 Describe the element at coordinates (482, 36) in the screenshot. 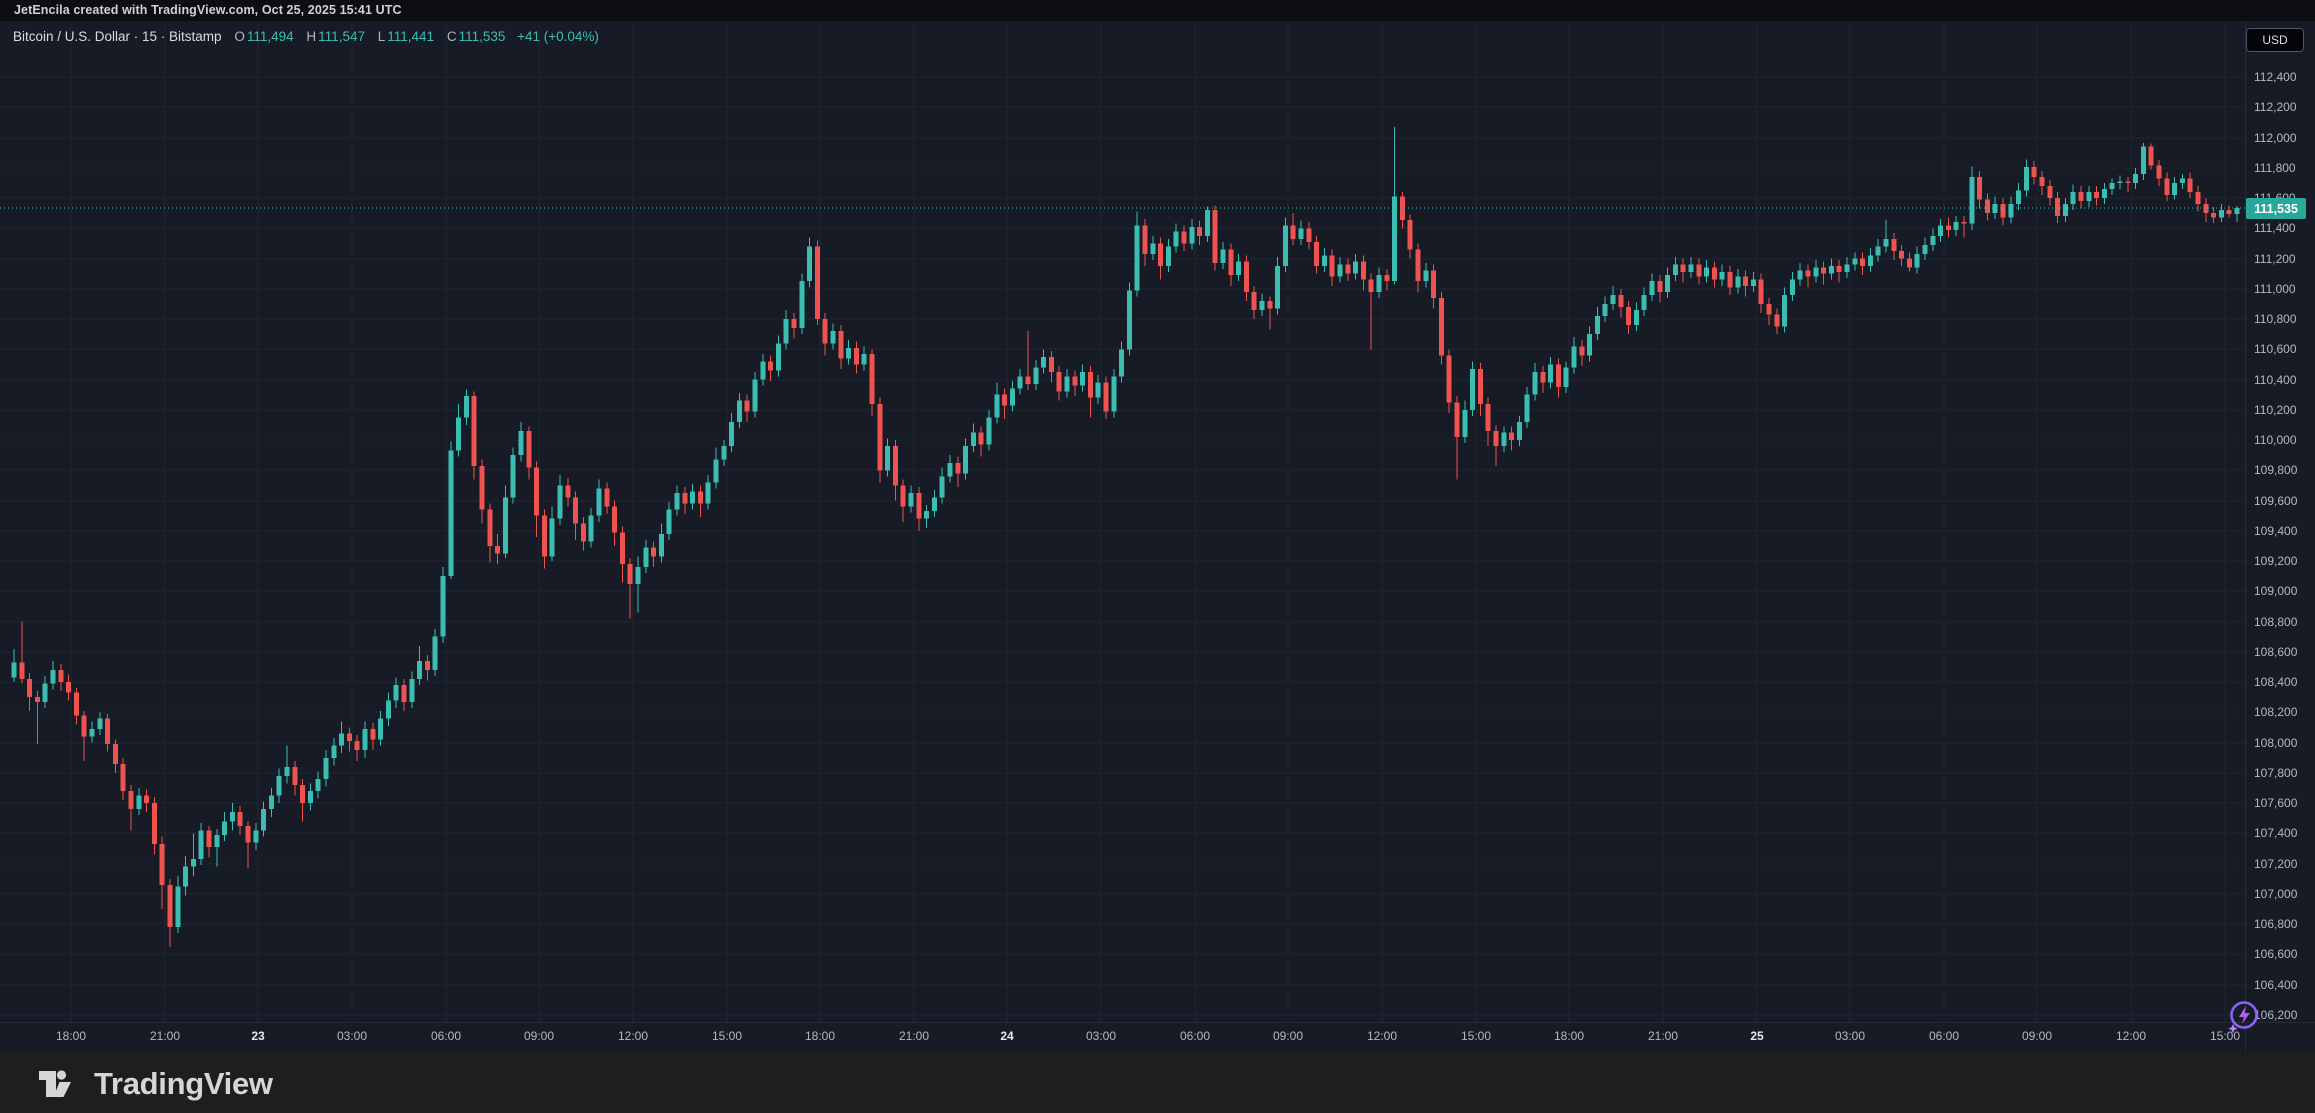

I see `close-value: 111,535` at that location.